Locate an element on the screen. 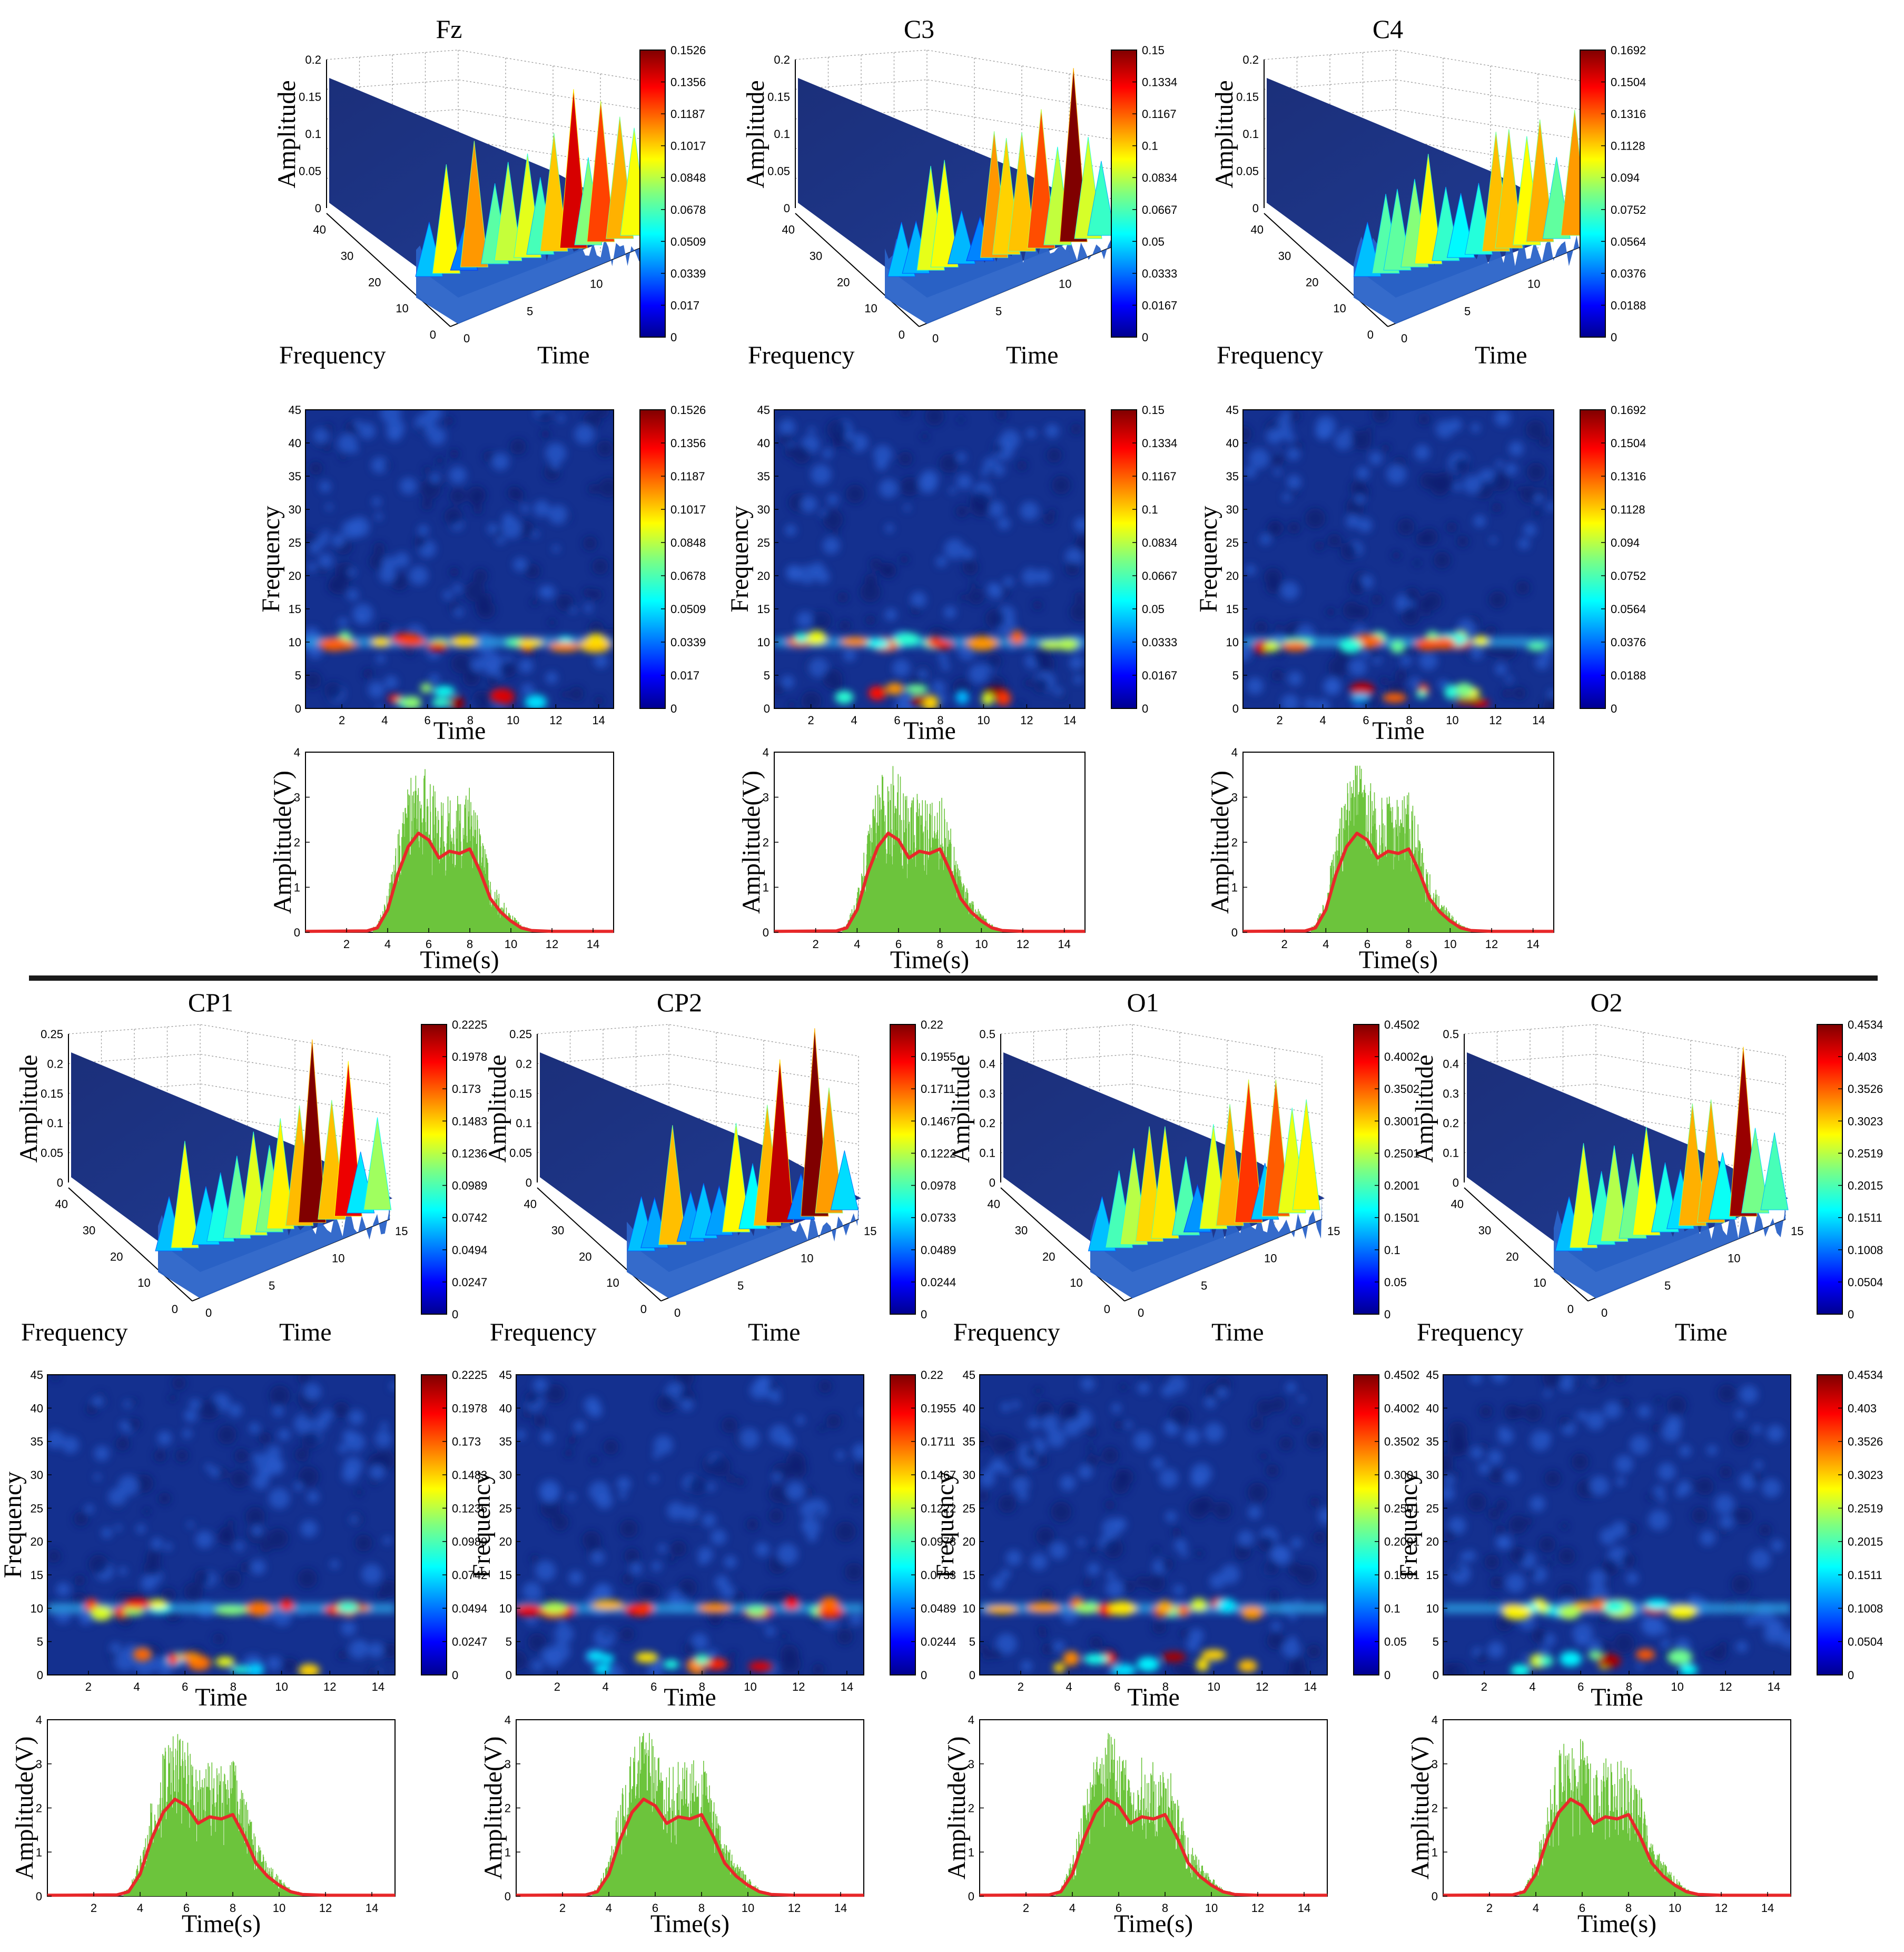 This screenshot has width=1904, height=1952. freq-tick-label: 0 is located at coordinates (433, 334).